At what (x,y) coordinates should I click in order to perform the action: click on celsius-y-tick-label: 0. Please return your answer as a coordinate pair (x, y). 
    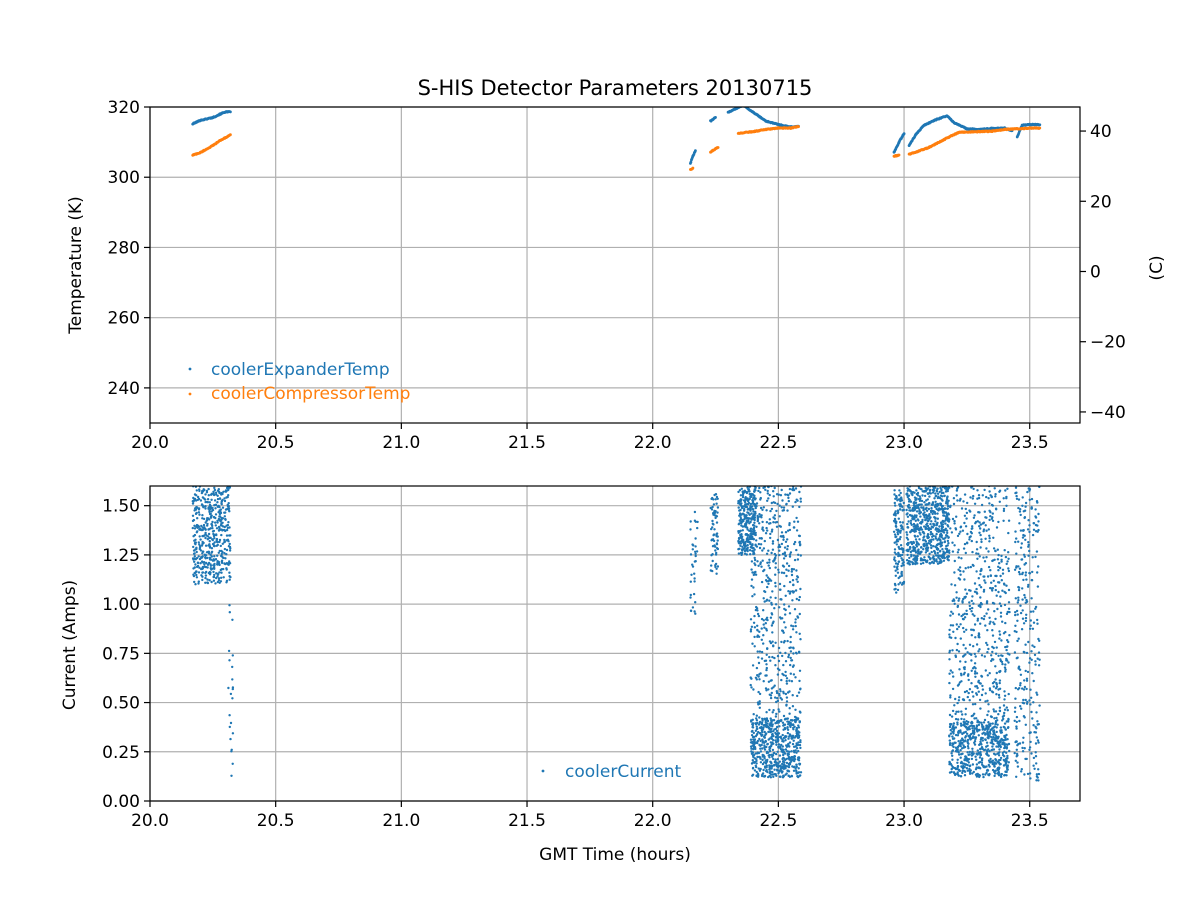
    Looking at the image, I should click on (1095, 272).